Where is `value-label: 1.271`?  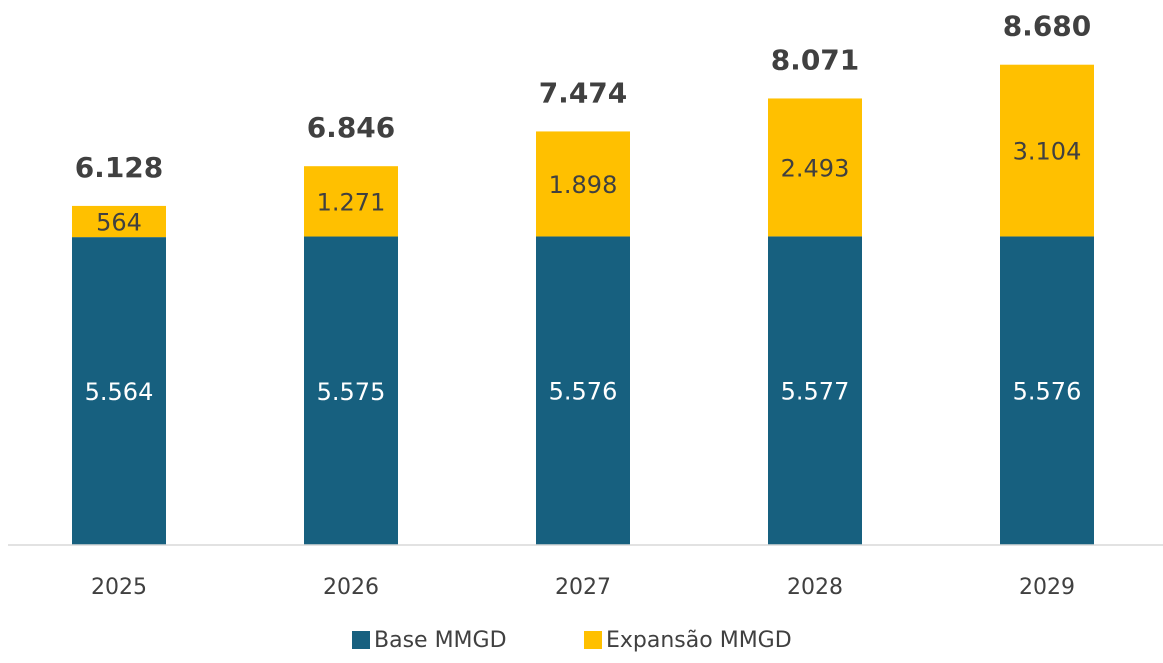 value-label: 1.271 is located at coordinates (351, 202).